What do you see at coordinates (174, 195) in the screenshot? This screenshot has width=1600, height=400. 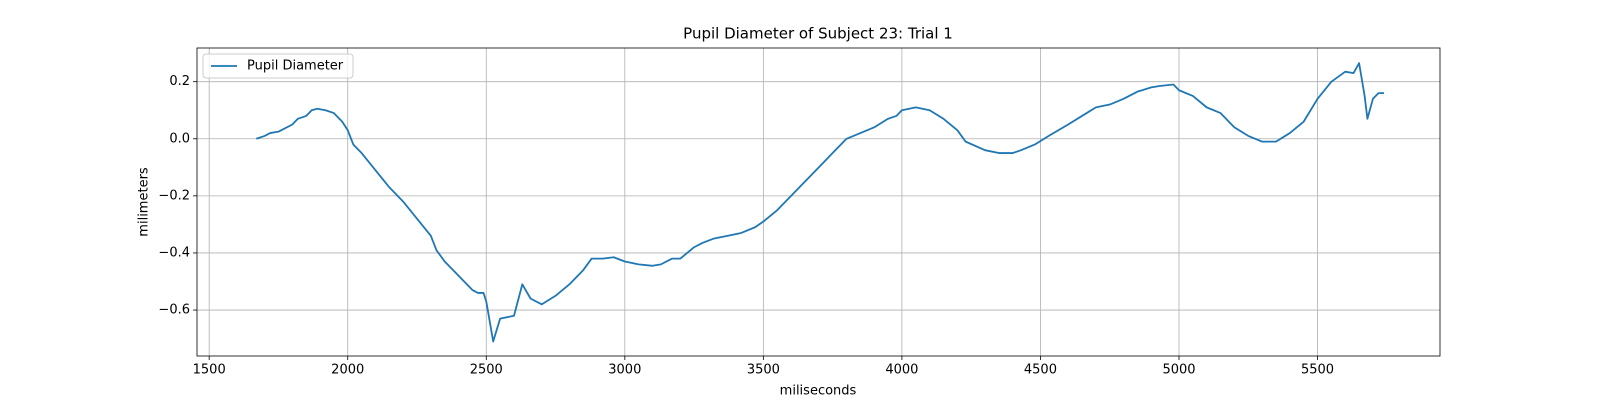 I see `y-tick-label: −0.2` at bounding box center [174, 195].